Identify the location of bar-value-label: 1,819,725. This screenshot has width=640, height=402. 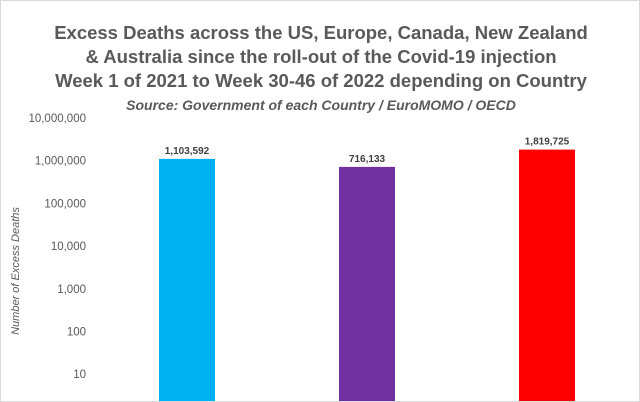
(547, 142).